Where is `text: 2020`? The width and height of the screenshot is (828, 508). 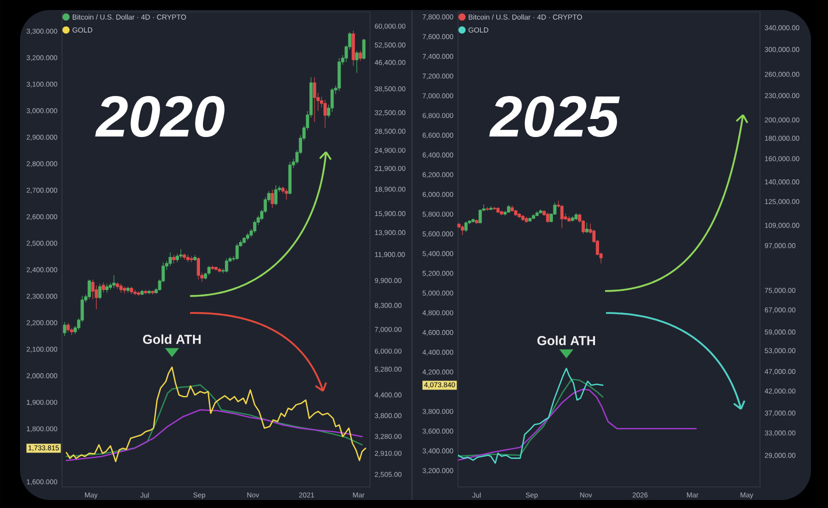
text: 2020 is located at coordinates (159, 117).